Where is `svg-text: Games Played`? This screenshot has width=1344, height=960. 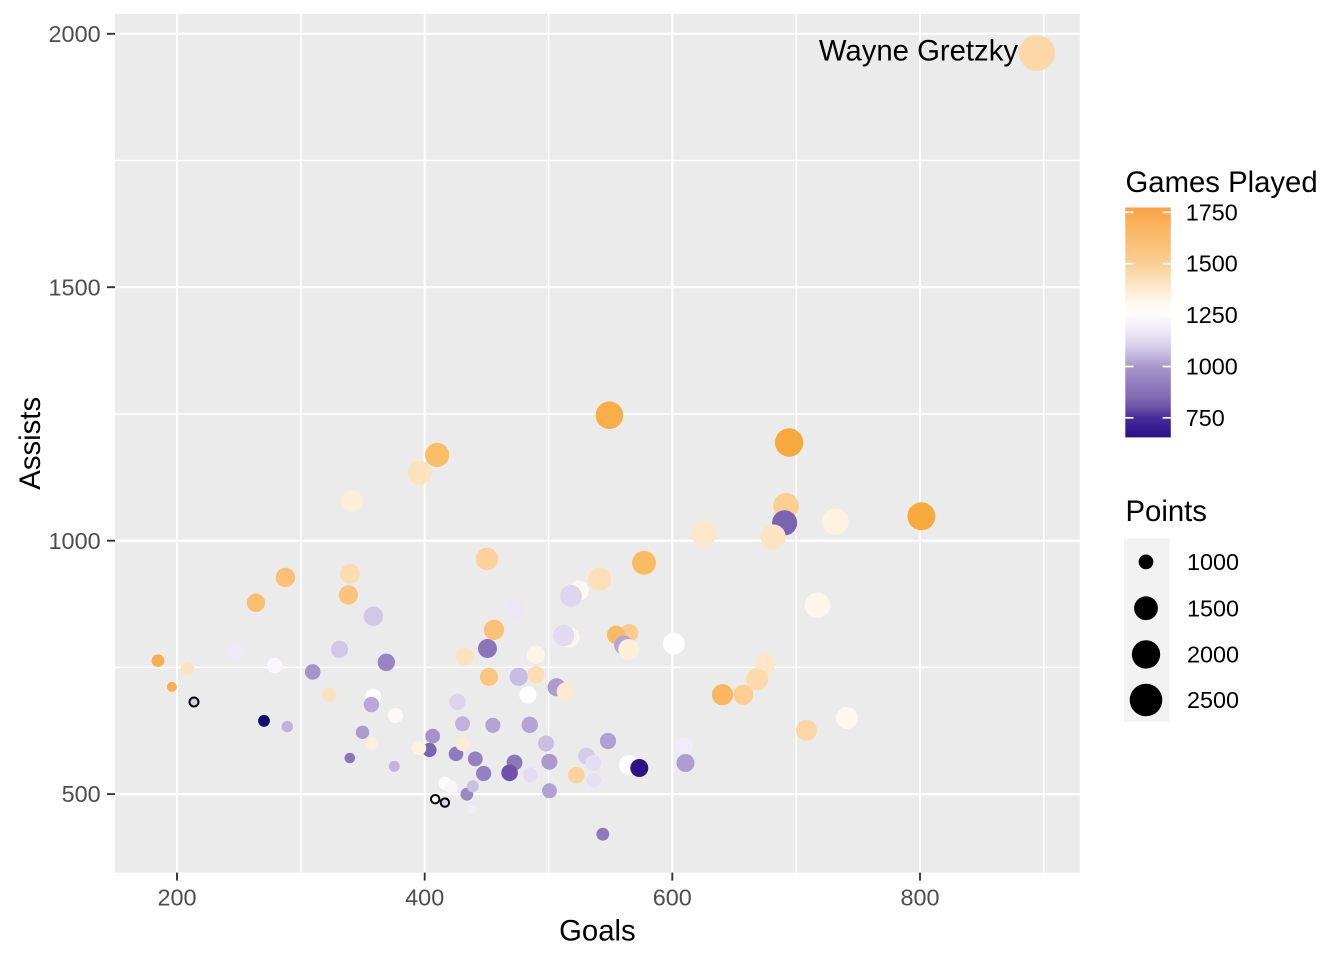
svg-text: Games Played is located at coordinates (1222, 182).